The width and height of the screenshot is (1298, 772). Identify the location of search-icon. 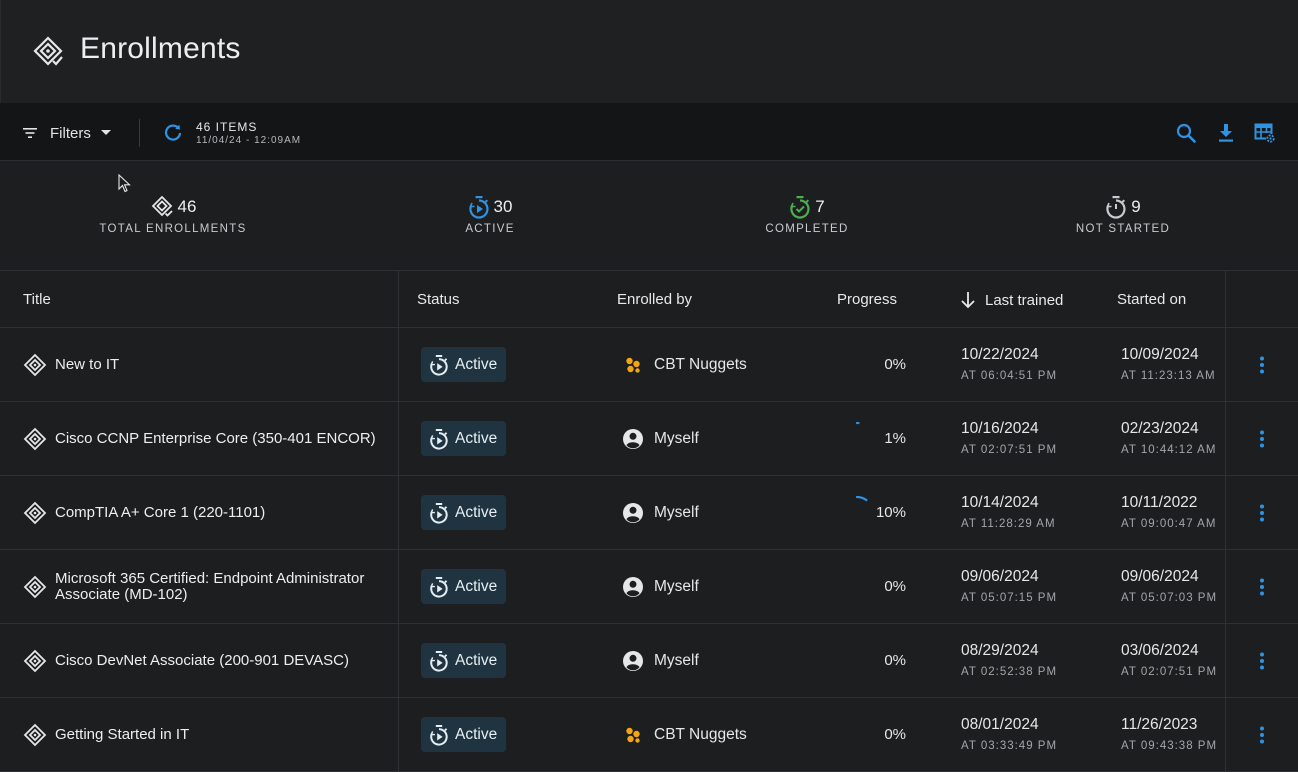
(1186, 133).